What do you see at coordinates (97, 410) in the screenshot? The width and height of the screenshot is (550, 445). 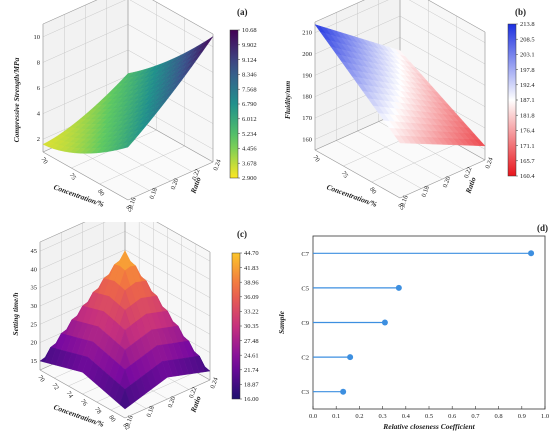 I see `x-tick-label: 78` at bounding box center [97, 410].